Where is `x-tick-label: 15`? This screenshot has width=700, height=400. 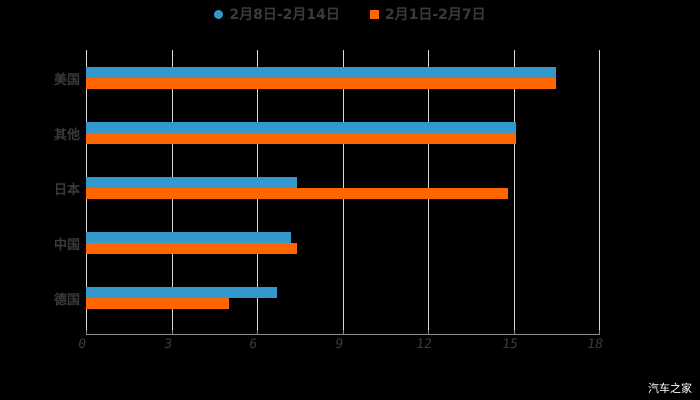 x-tick-label: 15 is located at coordinates (509, 344).